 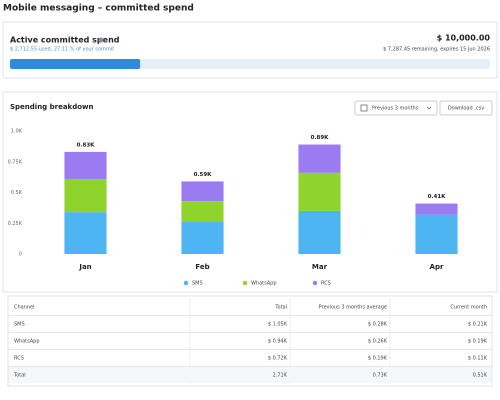 I want to click on column-header: Current month, so click(x=468, y=308).